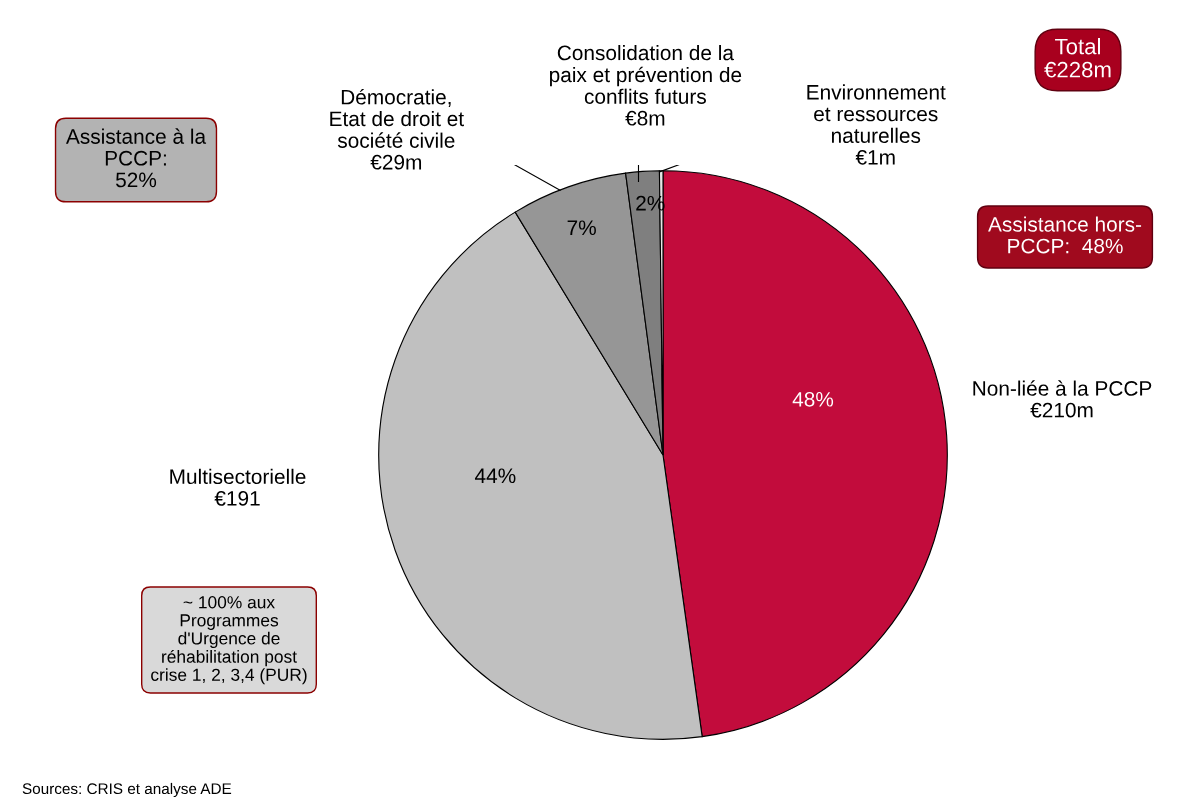 This screenshot has height=800, width=1195. What do you see at coordinates (645, 85) in the screenshot?
I see `slice-label: Consolidation de la paix et prévention de conflits futurs €8m` at bounding box center [645, 85].